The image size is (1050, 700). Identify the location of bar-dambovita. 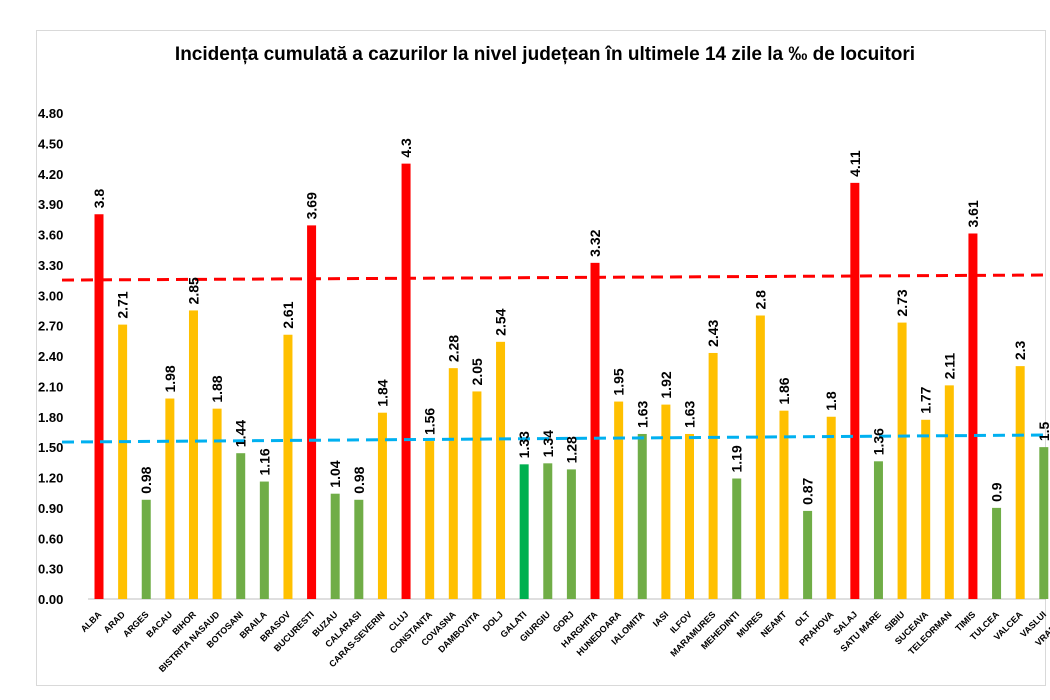
(477, 495).